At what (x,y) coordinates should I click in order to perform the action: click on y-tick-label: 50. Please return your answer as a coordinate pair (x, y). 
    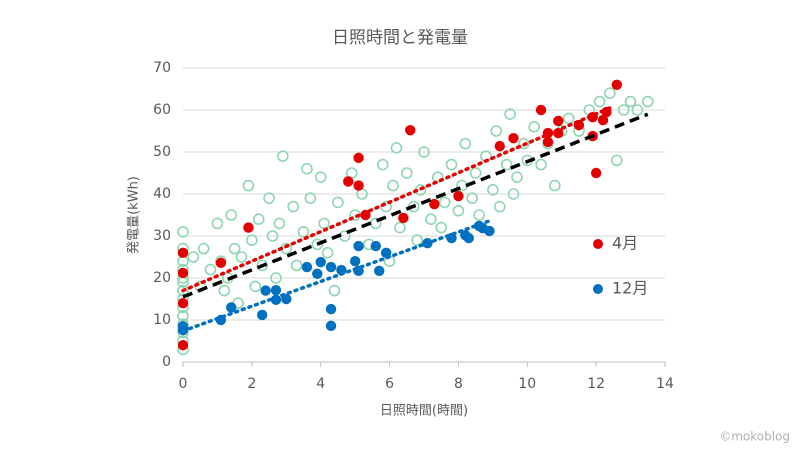
    Looking at the image, I should click on (162, 152).